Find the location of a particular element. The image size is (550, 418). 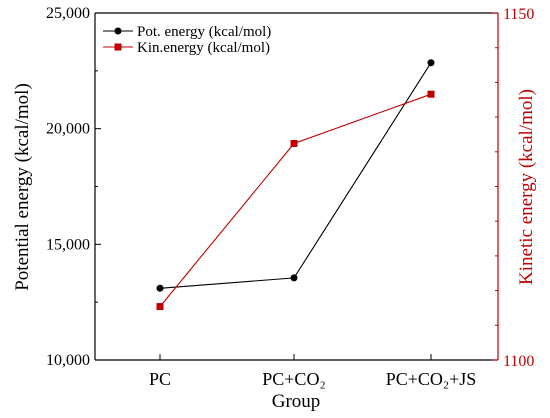

right-tick-label: 1100 is located at coordinates (518, 361).